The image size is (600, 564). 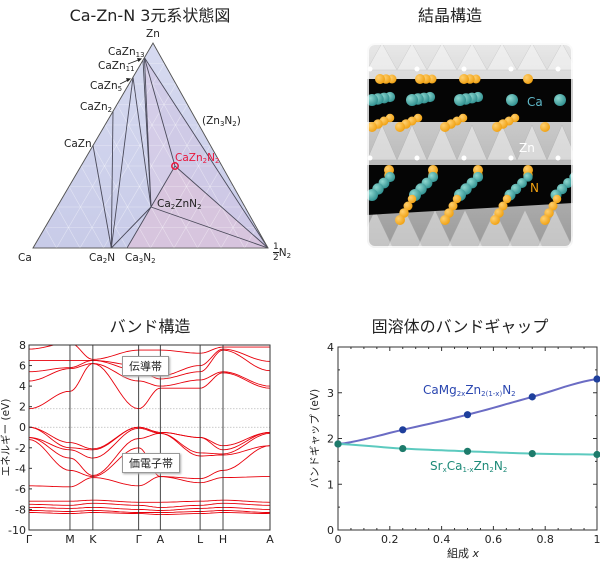 What do you see at coordinates (22, 345) in the screenshot?
I see `y-tick-label: 8` at bounding box center [22, 345].